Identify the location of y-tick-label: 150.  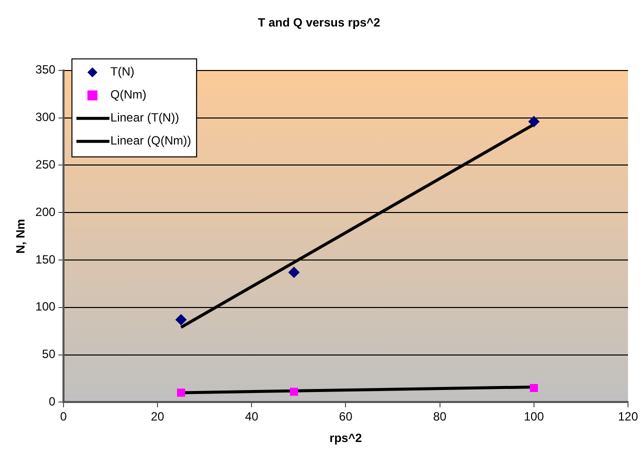
(45, 259).